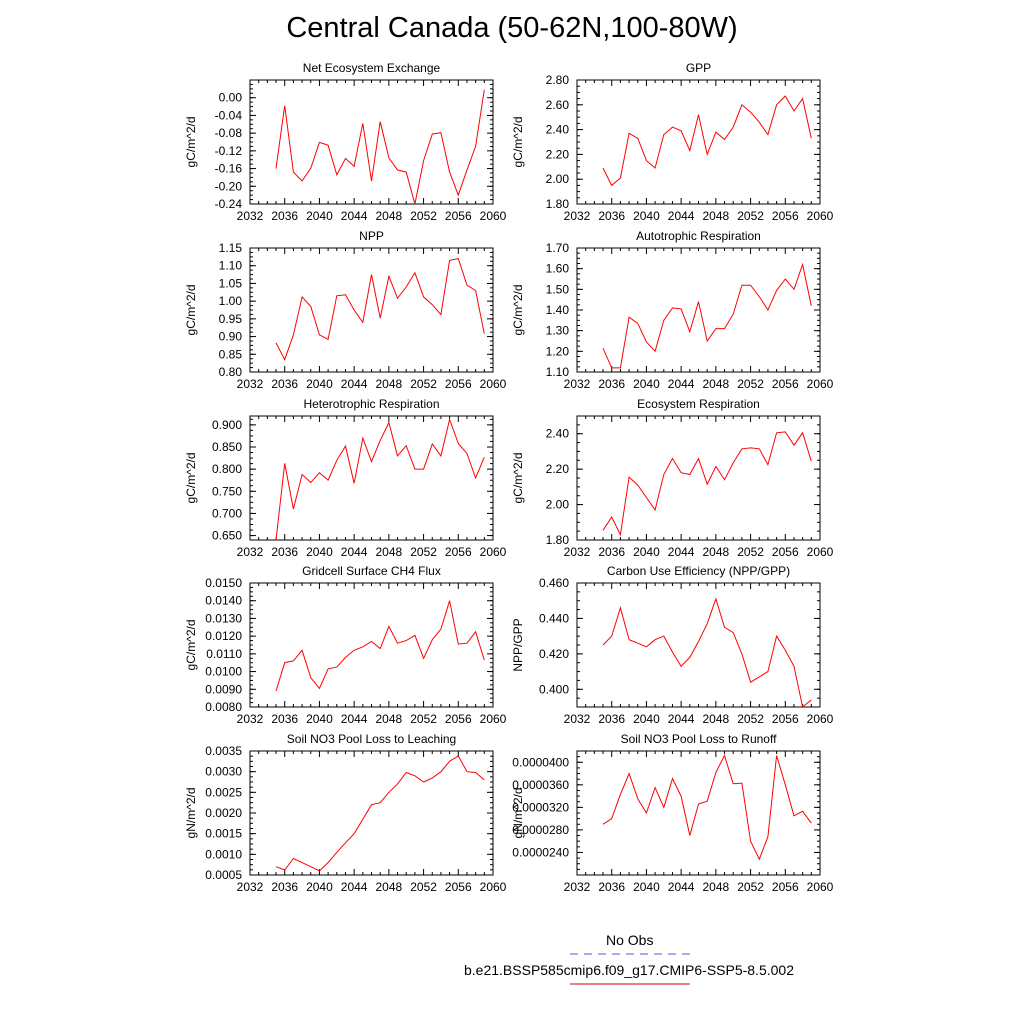 This screenshot has height=1024, width=1024. What do you see at coordinates (231, 337) in the screenshot?
I see `y-tick-label: 0.90` at bounding box center [231, 337].